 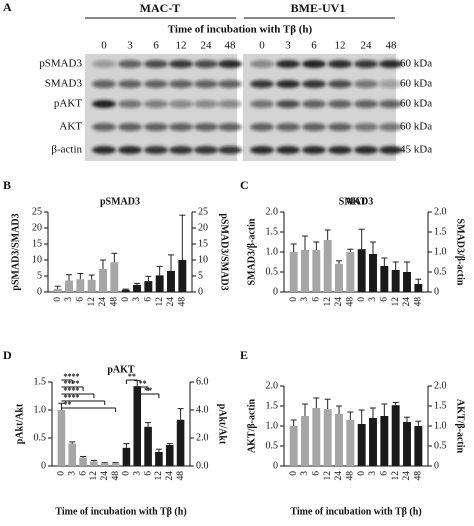 I want to click on group-label: BME-UV1, so click(x=318, y=8).